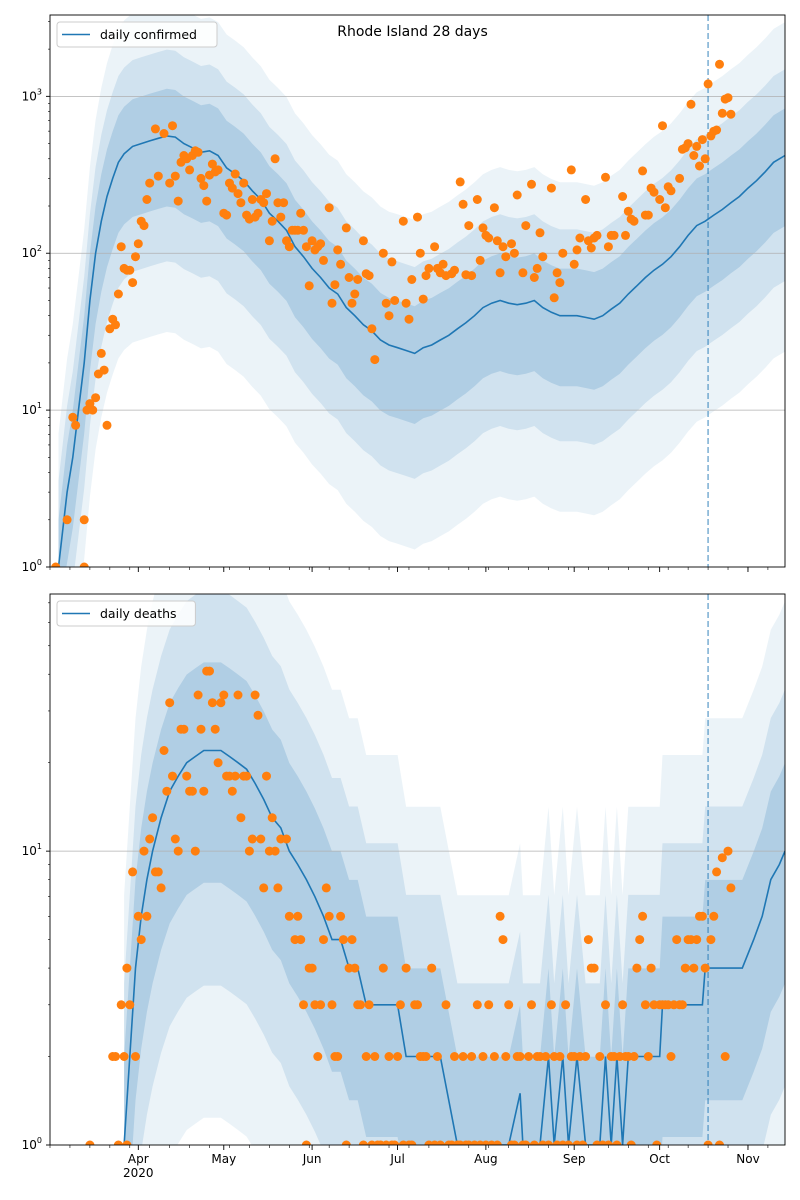  I want to click on x-tick-label: Aug, so click(485, 1159).